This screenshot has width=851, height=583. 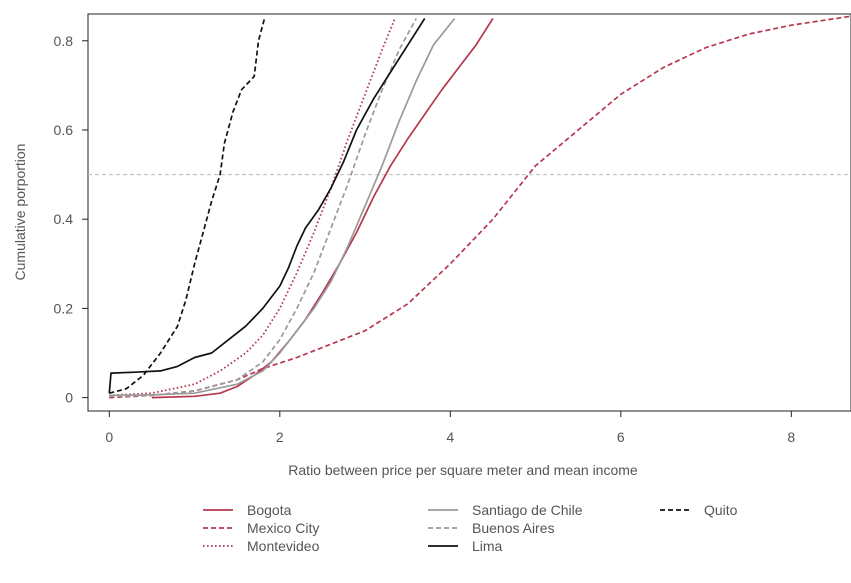 I want to click on y-tick-label: 0.8, so click(x=64, y=41).